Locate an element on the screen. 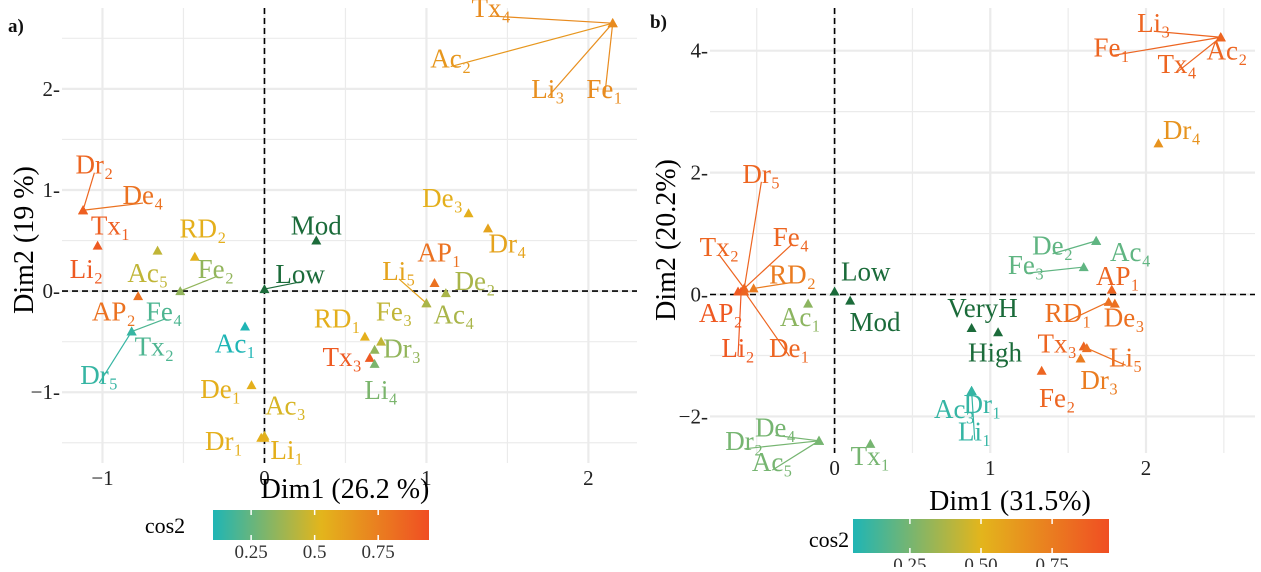 The image size is (1261, 572). point-label: De₃ is located at coordinates (1124, 318).